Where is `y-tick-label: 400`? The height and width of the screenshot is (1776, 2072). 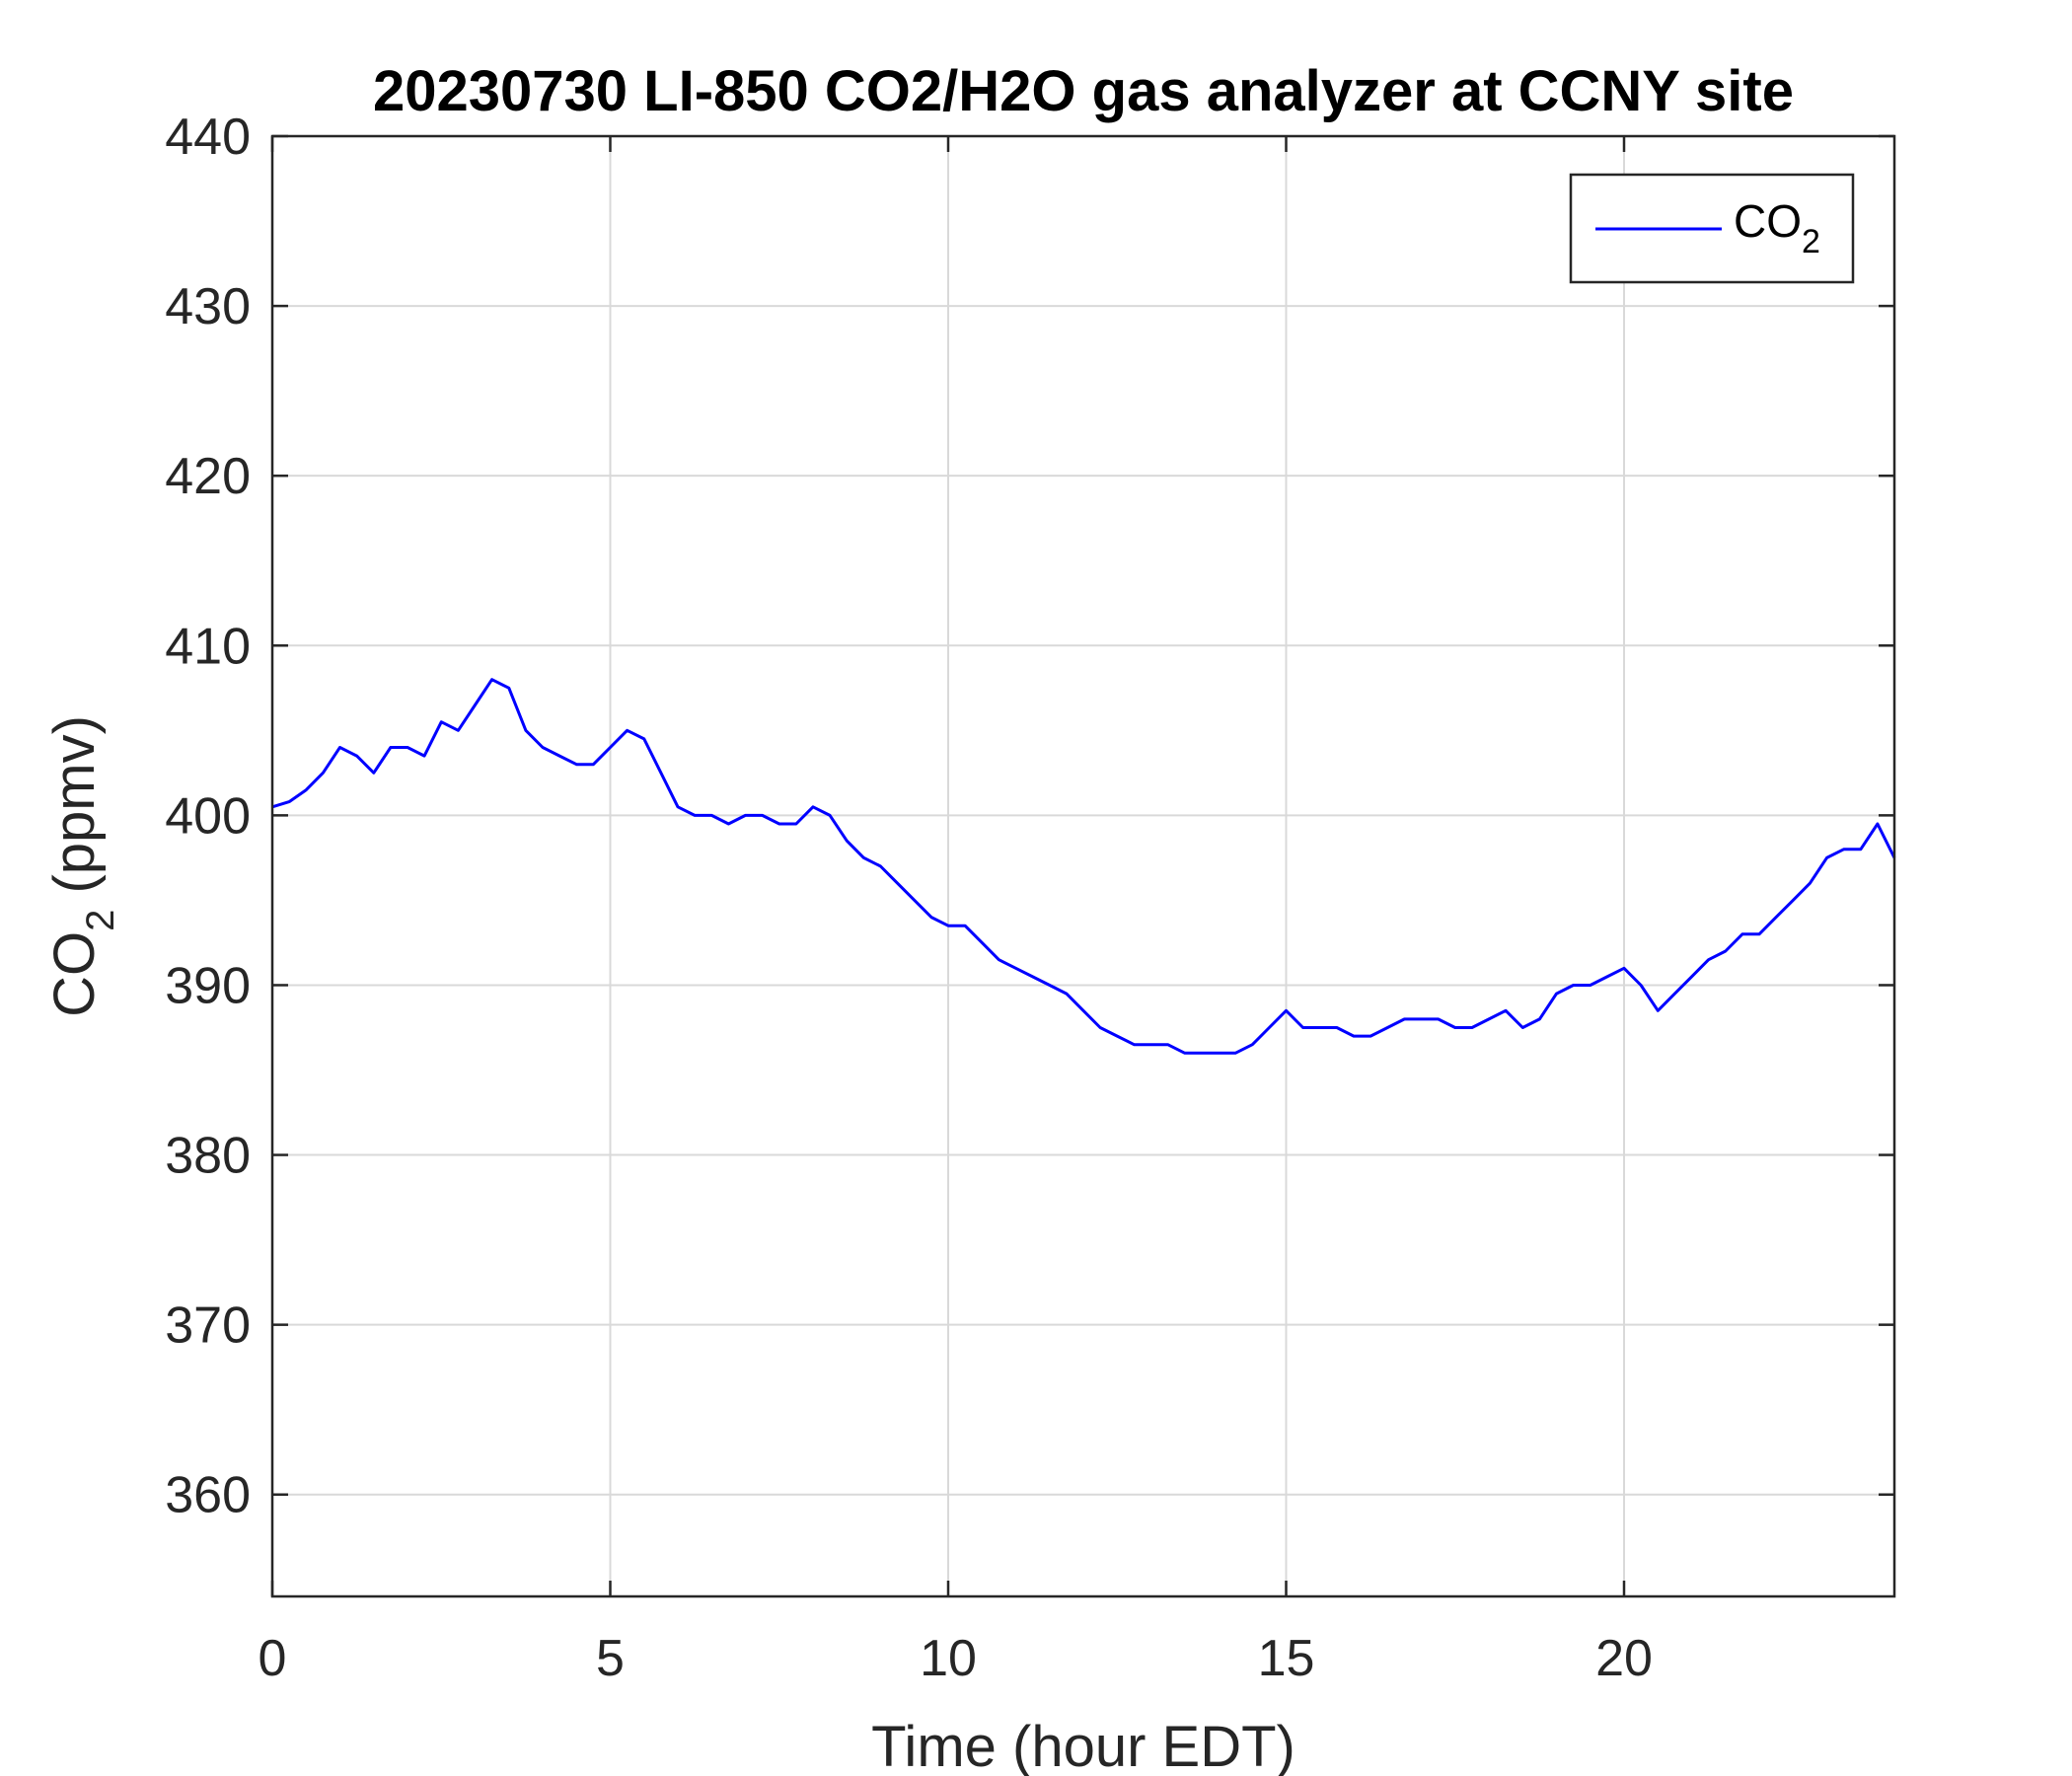 y-tick-label: 400 is located at coordinates (208, 816).